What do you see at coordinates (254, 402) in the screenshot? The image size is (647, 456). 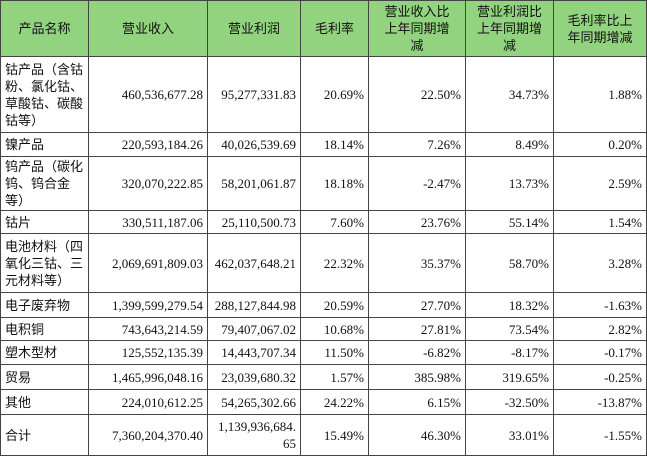 I see `value-cell: 54,265,302.66` at bounding box center [254, 402].